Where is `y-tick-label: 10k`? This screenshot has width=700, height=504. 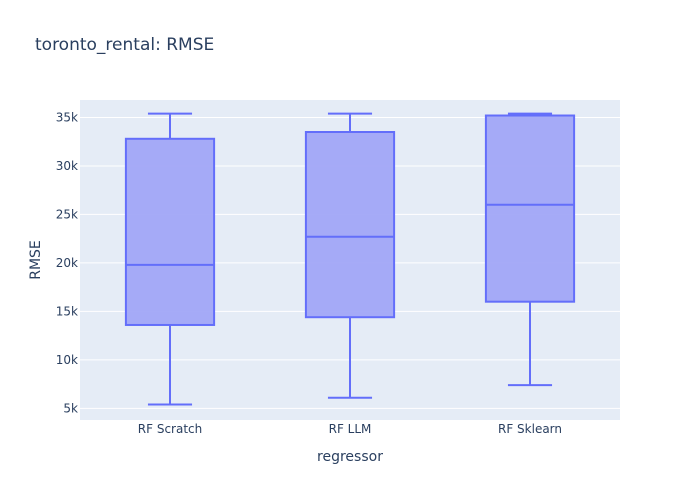
y-tick-label: 10k is located at coordinates (67, 360).